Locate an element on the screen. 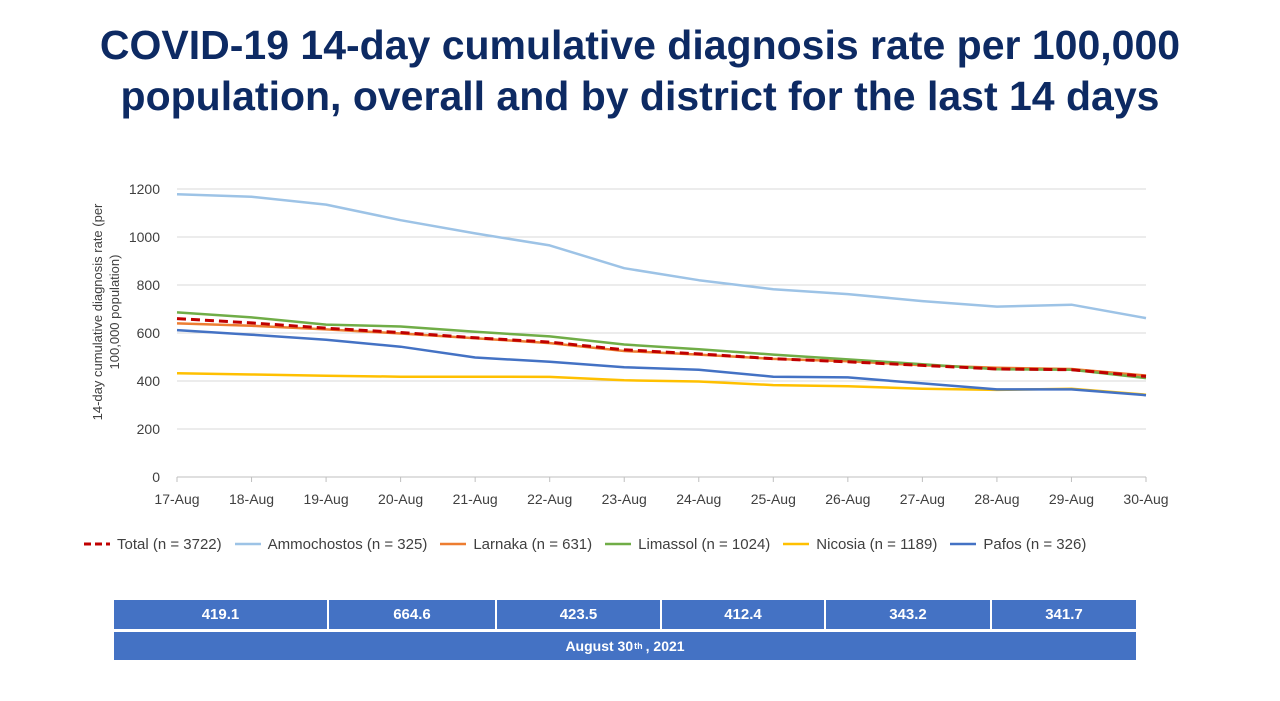 The width and height of the screenshot is (1280, 701). x-tick-label: 26-Aug is located at coordinates (847, 499).